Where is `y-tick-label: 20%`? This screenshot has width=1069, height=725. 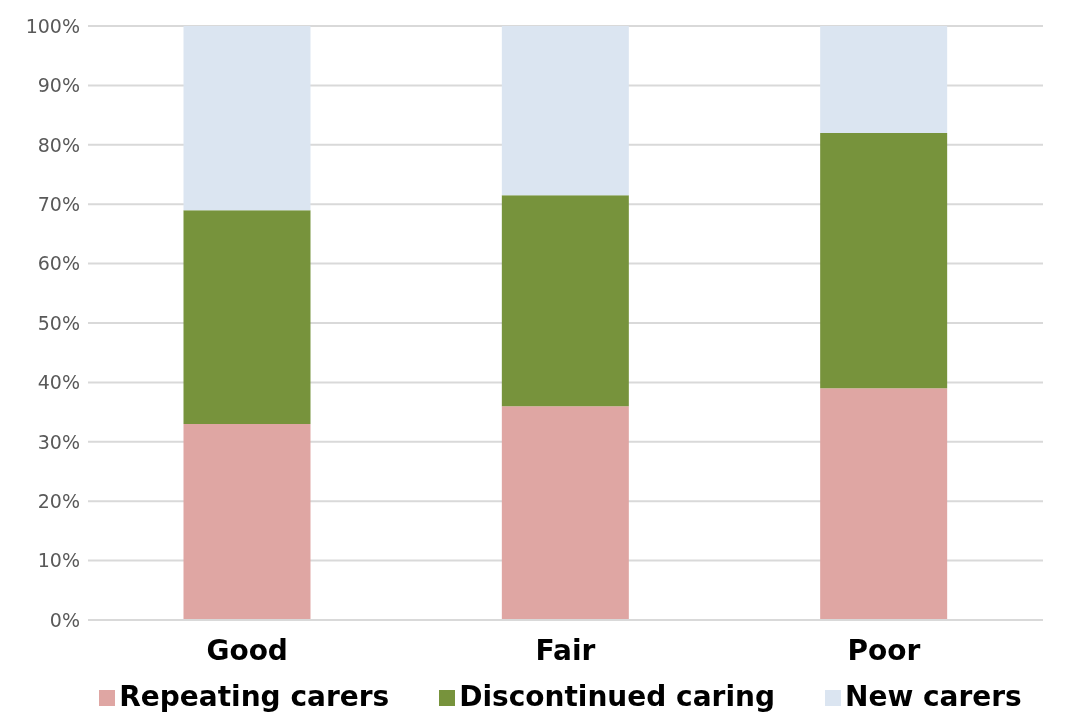
y-tick-label: 20% is located at coordinates (58, 500).